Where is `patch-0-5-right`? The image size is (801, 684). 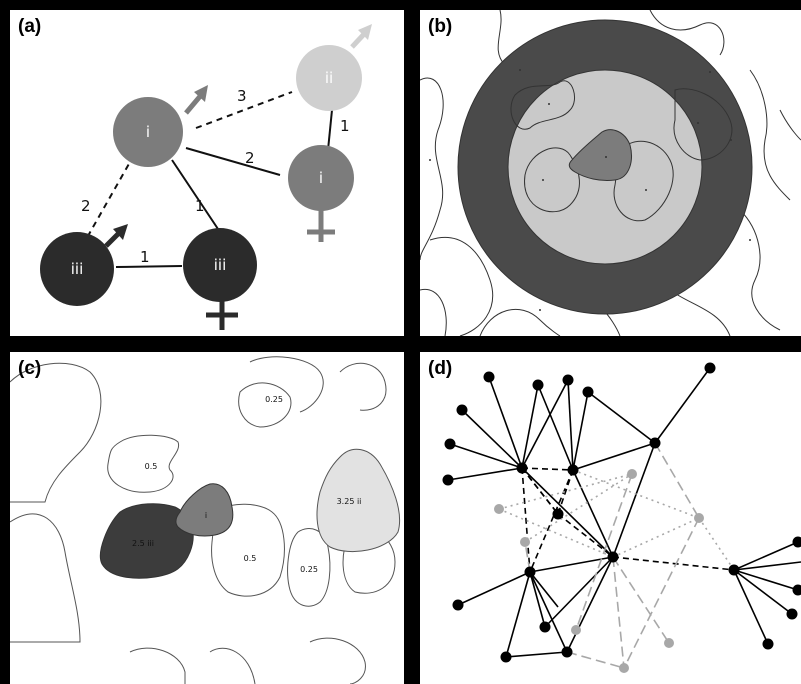
patch-0-5-right is located at coordinates (248, 550).